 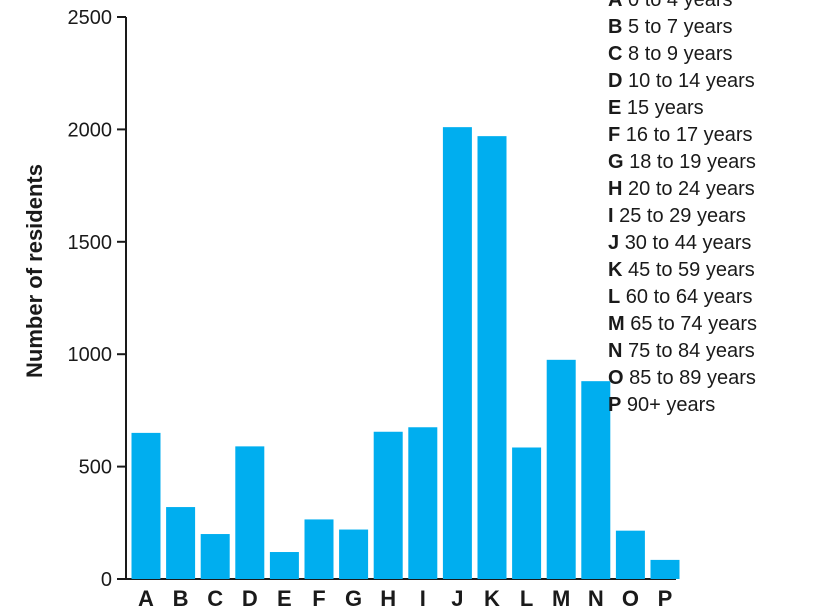 I want to click on legend-entry: I 25 to 29 years, so click(x=677, y=216).